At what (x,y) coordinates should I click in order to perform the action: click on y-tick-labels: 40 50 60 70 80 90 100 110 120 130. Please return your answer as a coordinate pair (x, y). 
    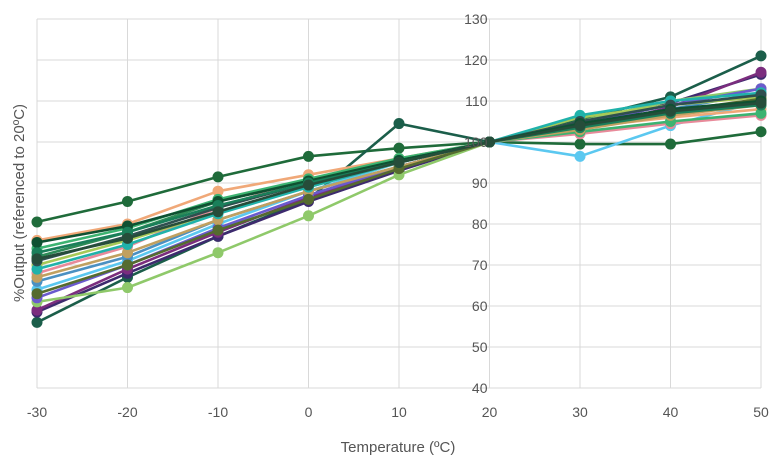
    Looking at the image, I should click on (476, 203).